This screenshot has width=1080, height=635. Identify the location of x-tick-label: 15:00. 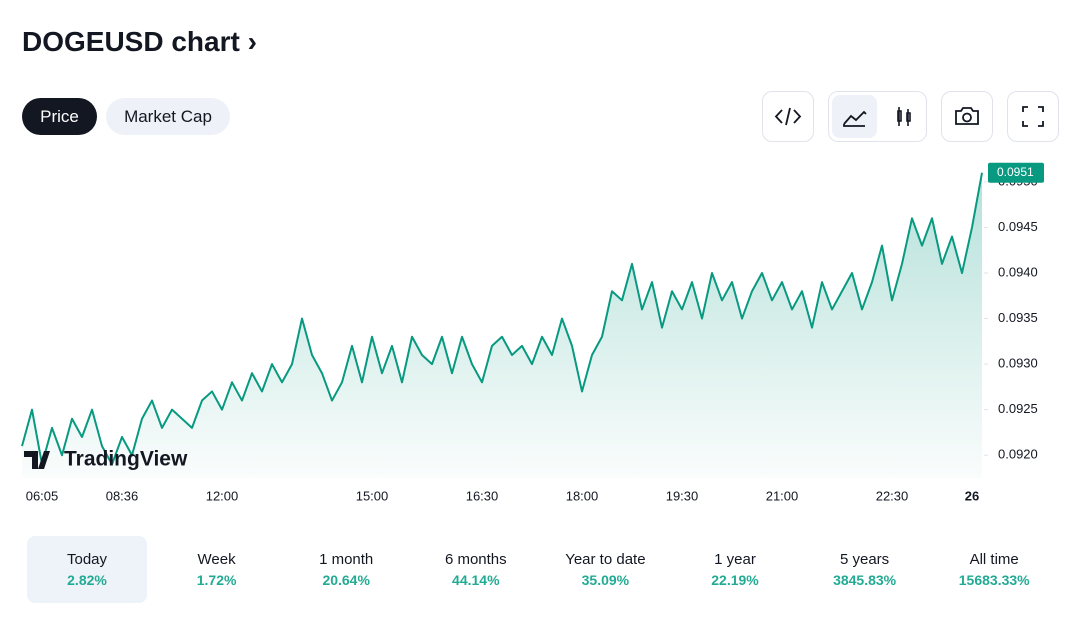
(372, 495).